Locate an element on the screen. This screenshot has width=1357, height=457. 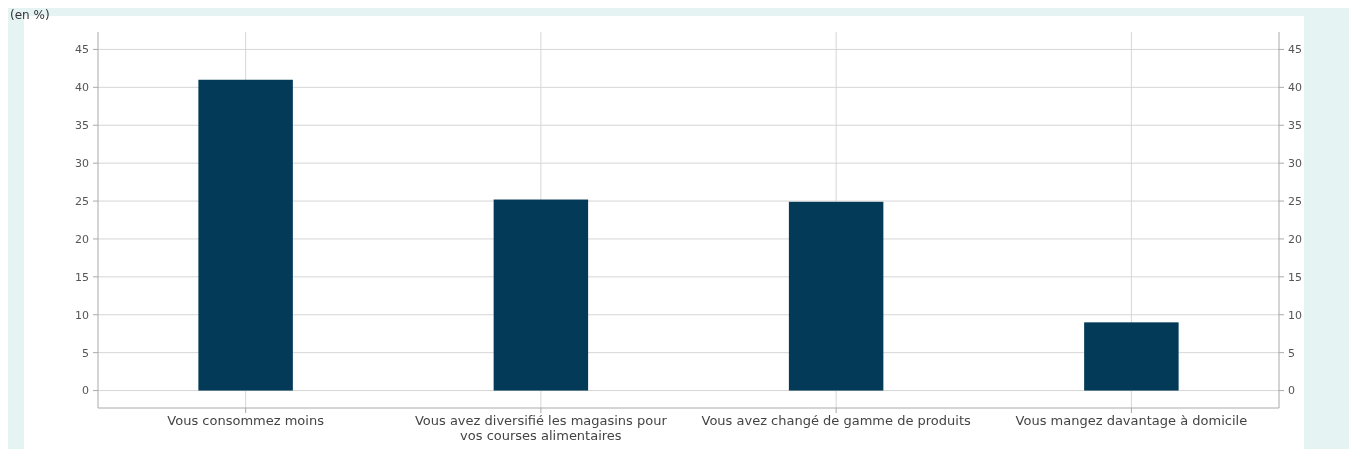
x-tick-label: Vous avez changé de gamme de produits is located at coordinates (836, 420).